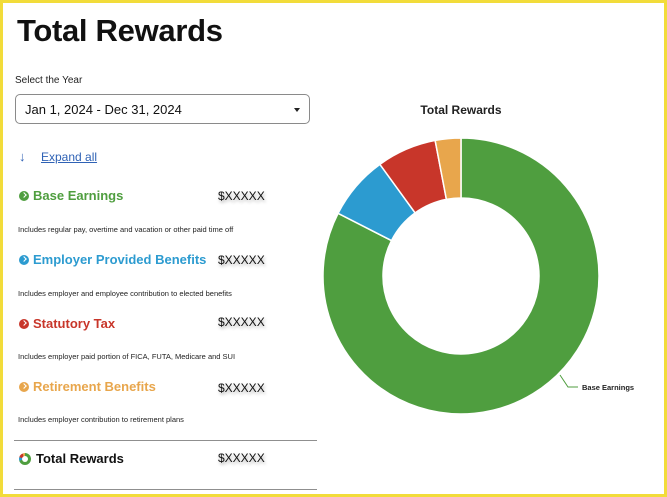  What do you see at coordinates (297, 110) in the screenshot?
I see `chevron-down-icon` at bounding box center [297, 110].